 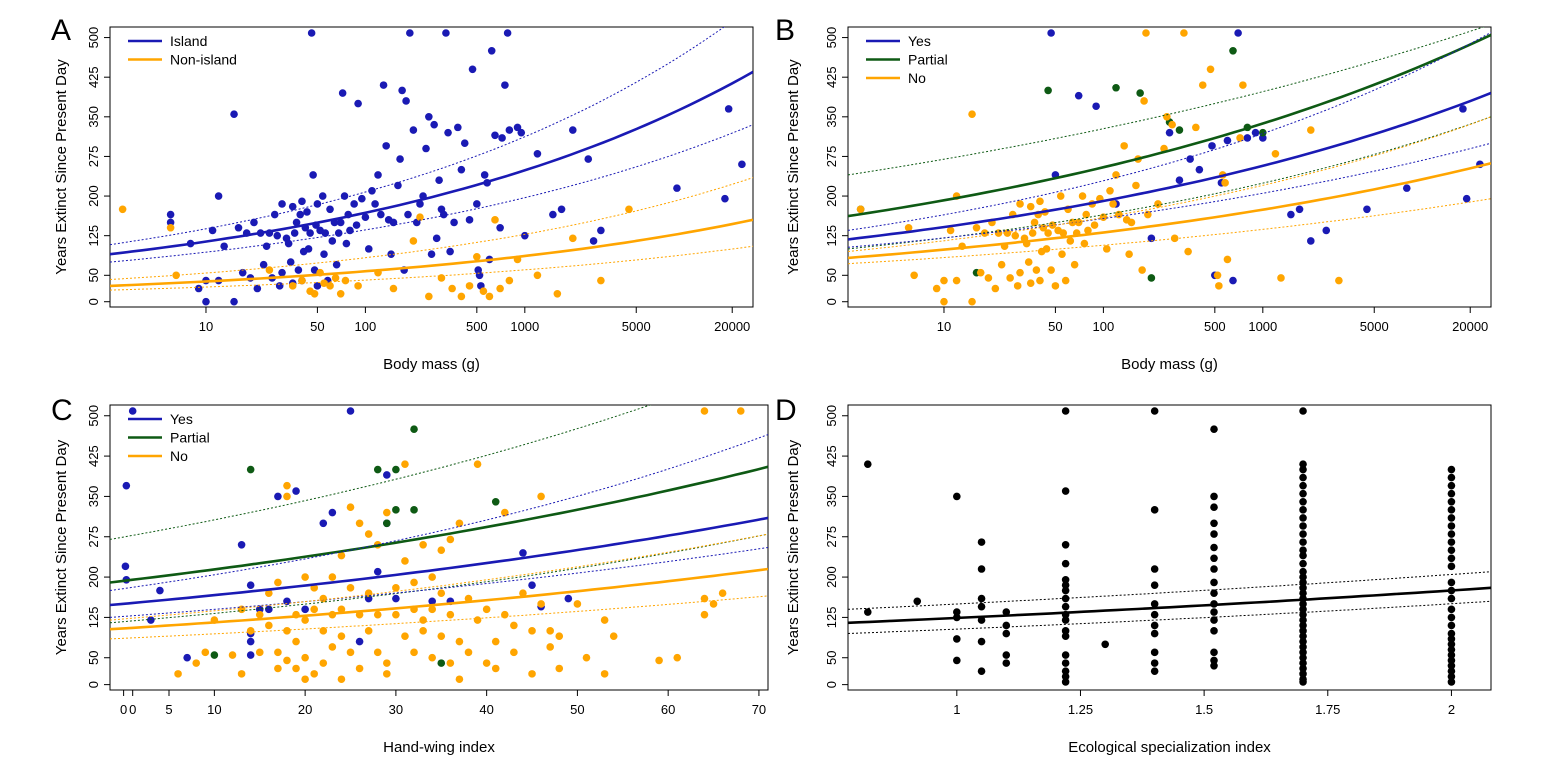 What do you see at coordinates (93, 117) in the screenshot?
I see `y-tick-label: 350` at bounding box center [93, 117].